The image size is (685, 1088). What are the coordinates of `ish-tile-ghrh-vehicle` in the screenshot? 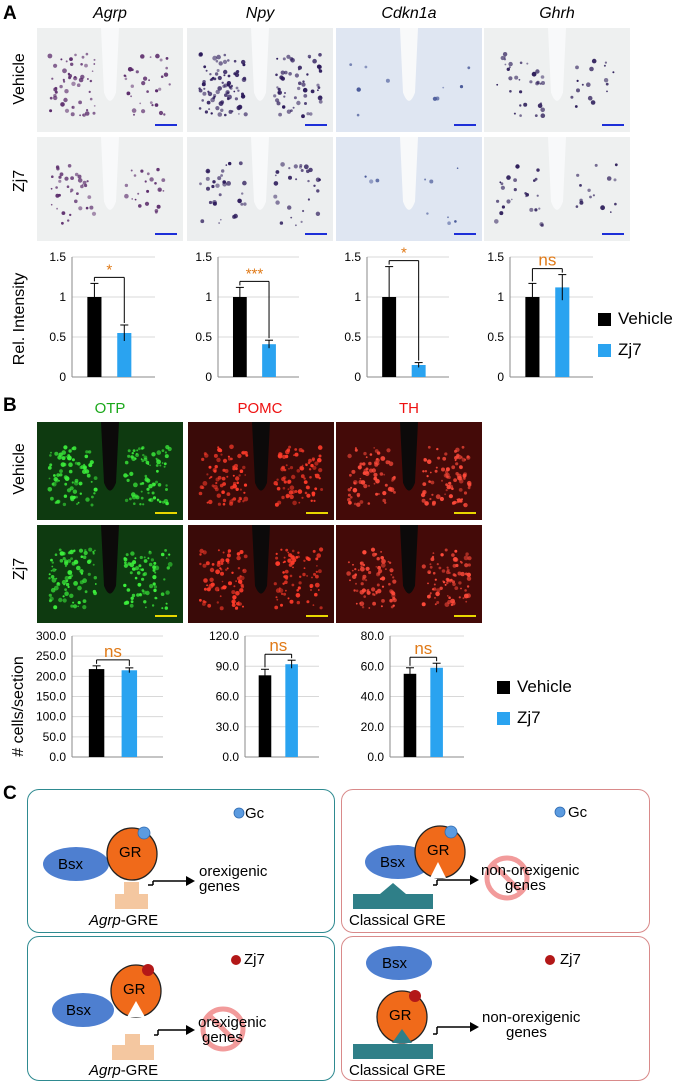 It's located at (557, 80).